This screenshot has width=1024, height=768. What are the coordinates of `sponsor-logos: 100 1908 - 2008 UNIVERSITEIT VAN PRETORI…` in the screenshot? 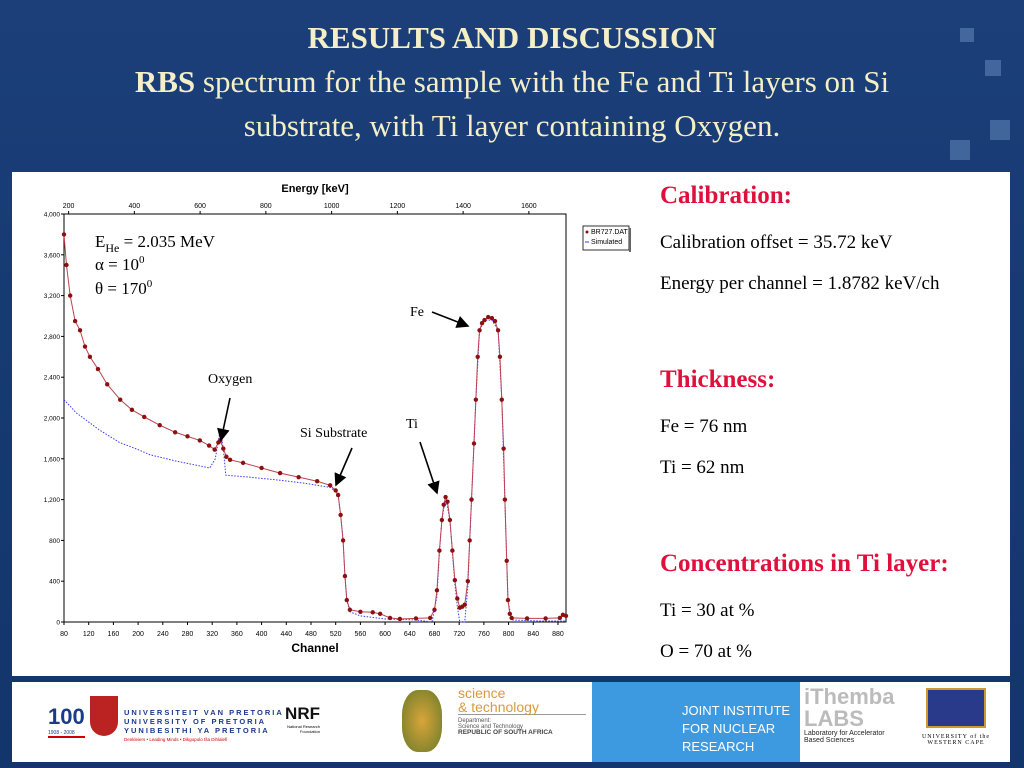 It's located at (511, 722).